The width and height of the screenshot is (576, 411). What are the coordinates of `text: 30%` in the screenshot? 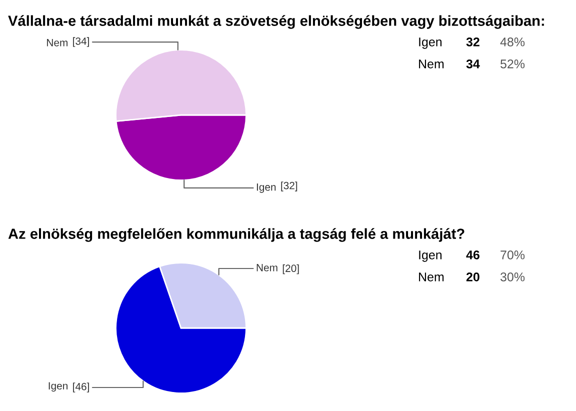 It's located at (512, 277).